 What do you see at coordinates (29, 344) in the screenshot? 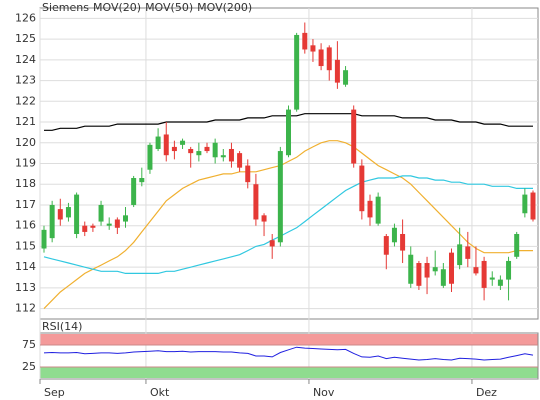
I see `y-tick-label: 75` at bounding box center [29, 344].